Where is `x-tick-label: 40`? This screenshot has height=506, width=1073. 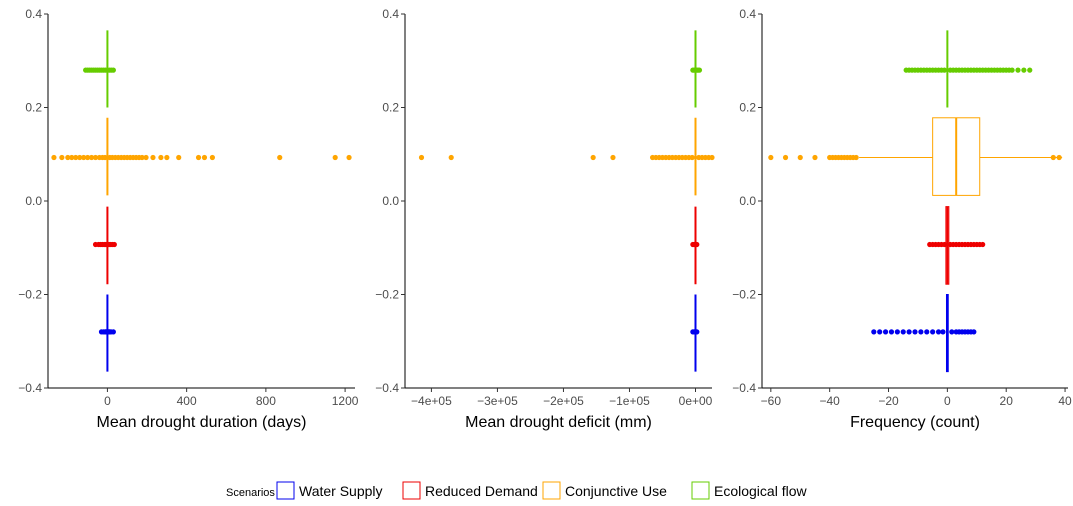
x-tick-label: 40 is located at coordinates (1065, 401).